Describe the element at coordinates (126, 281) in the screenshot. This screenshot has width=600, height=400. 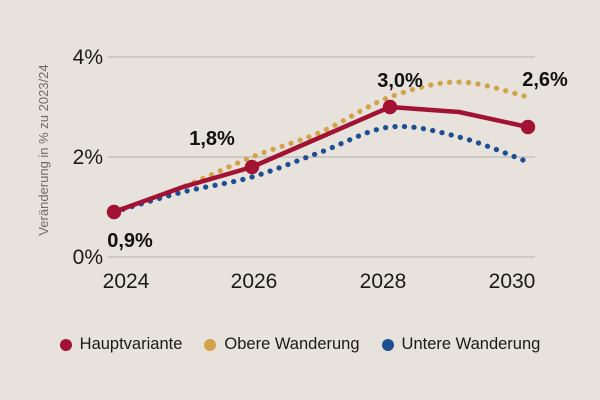
I see `x-tick-label: 2024` at that location.